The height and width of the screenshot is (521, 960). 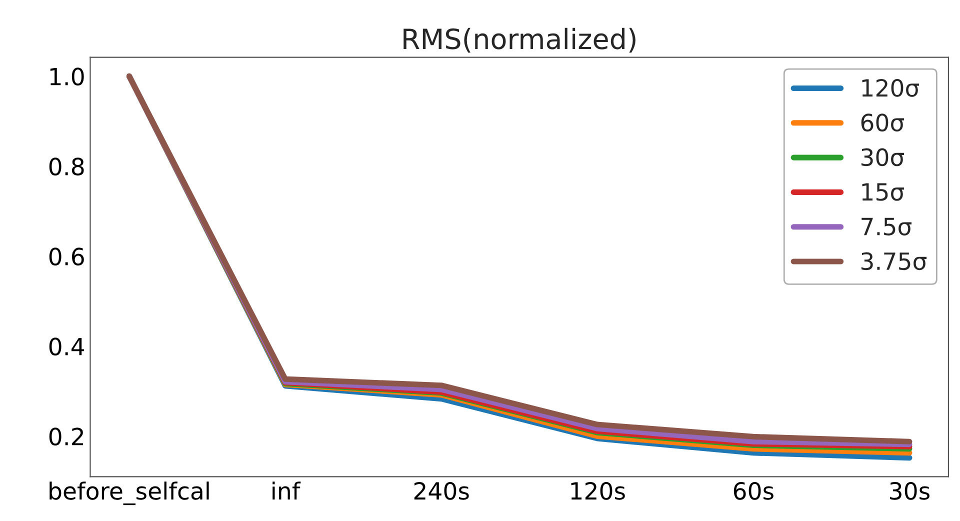 What do you see at coordinates (67, 77) in the screenshot?
I see `y-tick-label: 1.0` at bounding box center [67, 77].